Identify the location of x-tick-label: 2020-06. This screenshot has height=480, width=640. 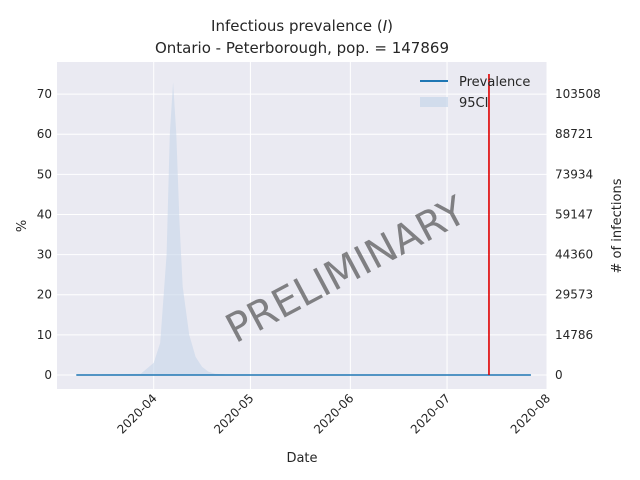
(333, 413).